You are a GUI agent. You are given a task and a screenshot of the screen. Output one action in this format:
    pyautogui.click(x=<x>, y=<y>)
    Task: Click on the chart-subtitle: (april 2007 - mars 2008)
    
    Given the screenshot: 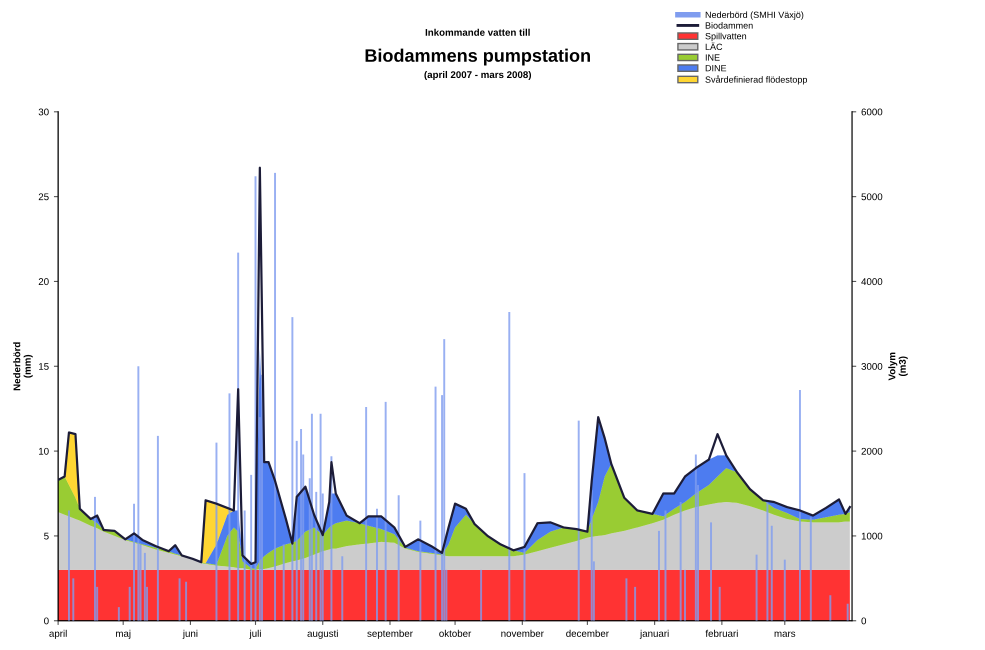 What is the action you would take?
    pyautogui.click(x=478, y=75)
    